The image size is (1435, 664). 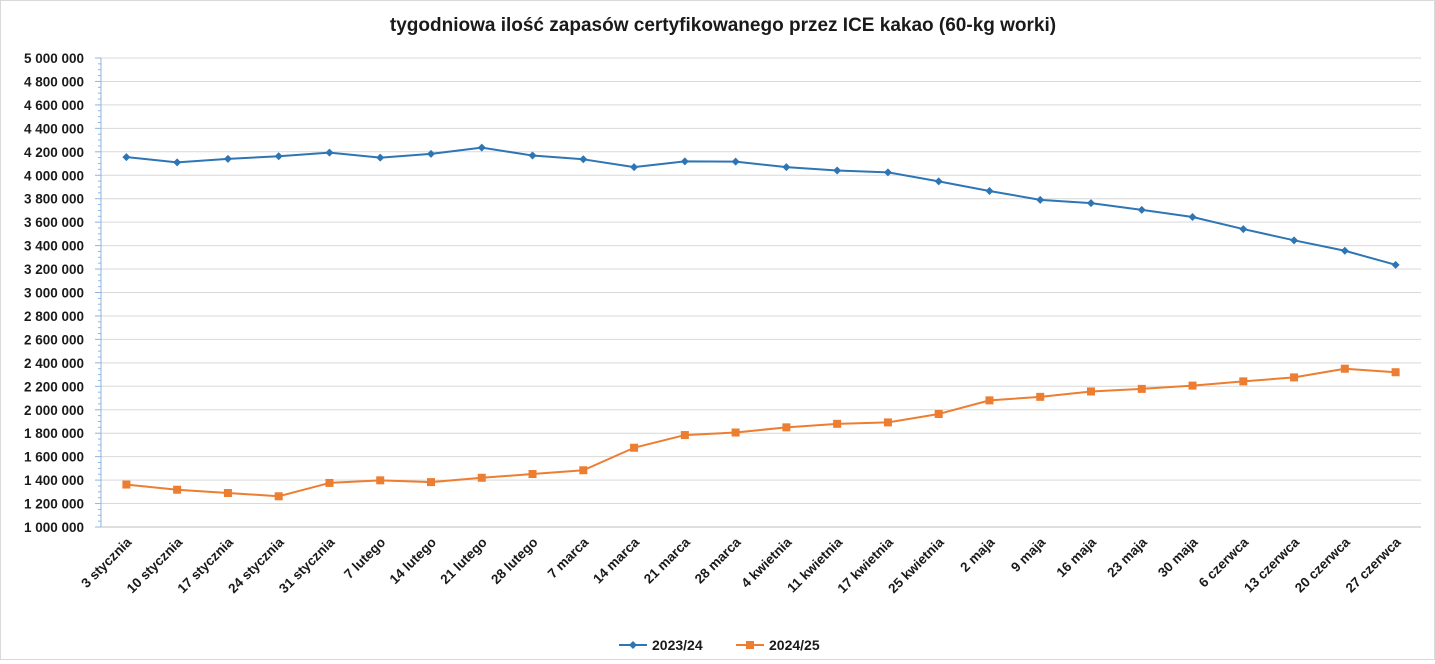 I want to click on y-tick-label: 2 600 000, so click(x=54, y=339).